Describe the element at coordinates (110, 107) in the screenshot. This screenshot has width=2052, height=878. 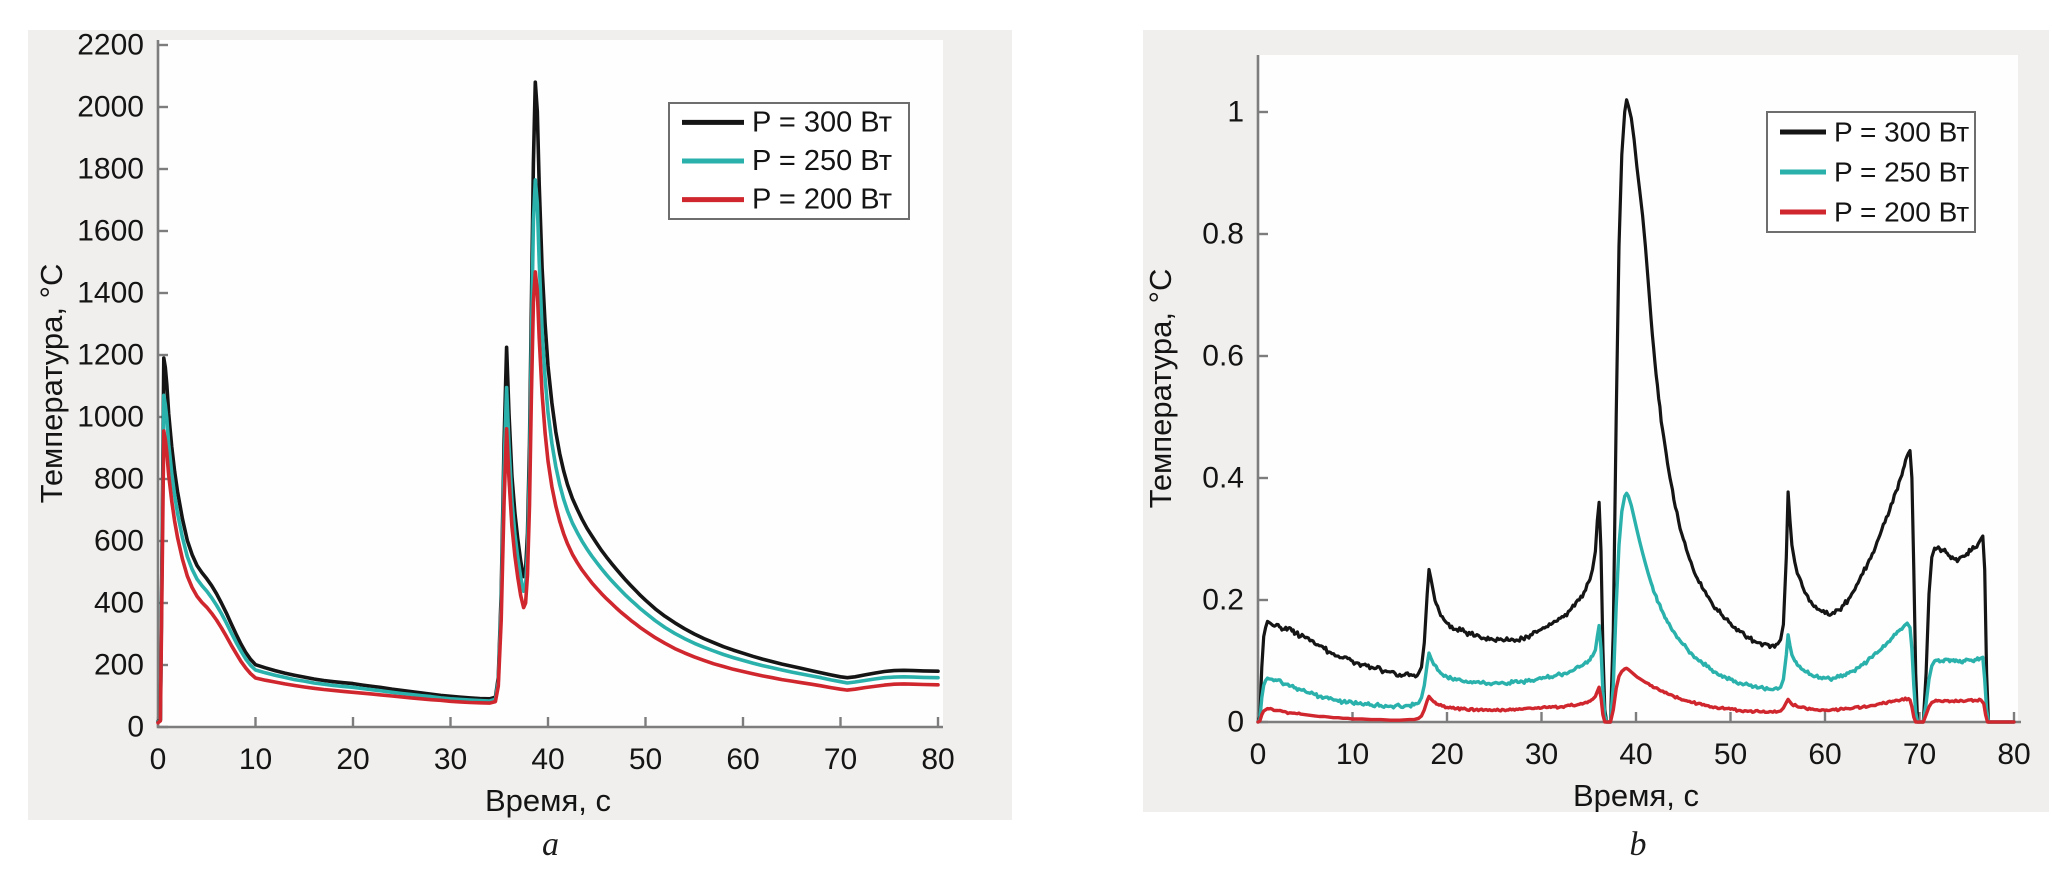
I see `y-tick-label: 2000` at that location.